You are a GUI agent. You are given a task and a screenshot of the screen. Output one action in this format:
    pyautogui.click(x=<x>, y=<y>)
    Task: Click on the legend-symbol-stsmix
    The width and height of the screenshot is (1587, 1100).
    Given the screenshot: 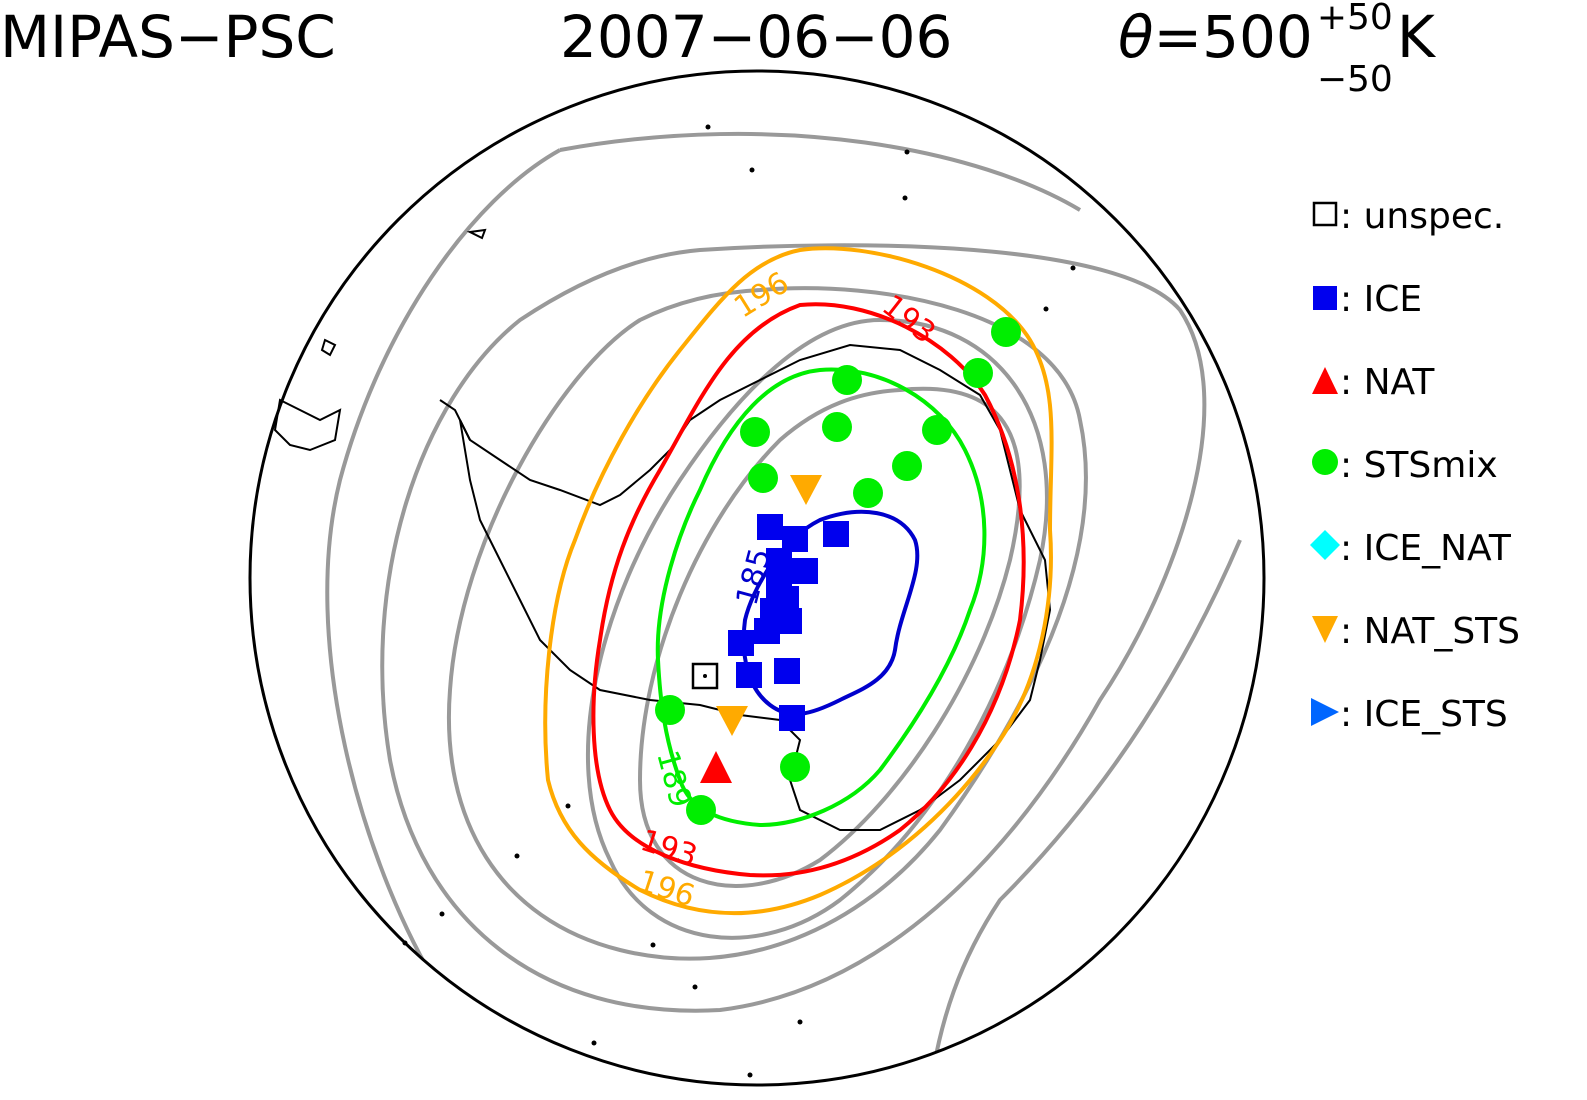 What is the action you would take?
    pyautogui.click(x=1325, y=462)
    